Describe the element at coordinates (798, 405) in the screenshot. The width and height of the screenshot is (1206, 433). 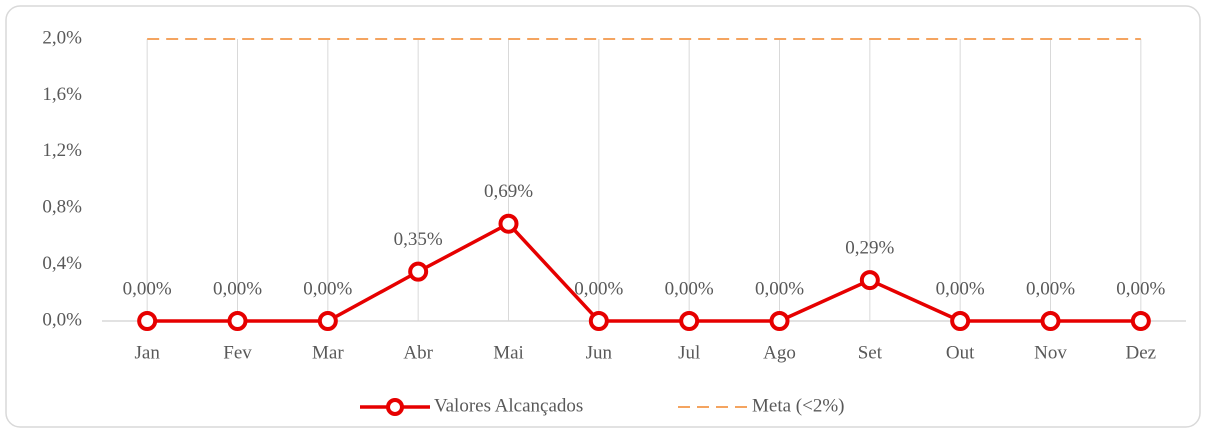
I see `legend-label: Meta (<2%)` at that location.